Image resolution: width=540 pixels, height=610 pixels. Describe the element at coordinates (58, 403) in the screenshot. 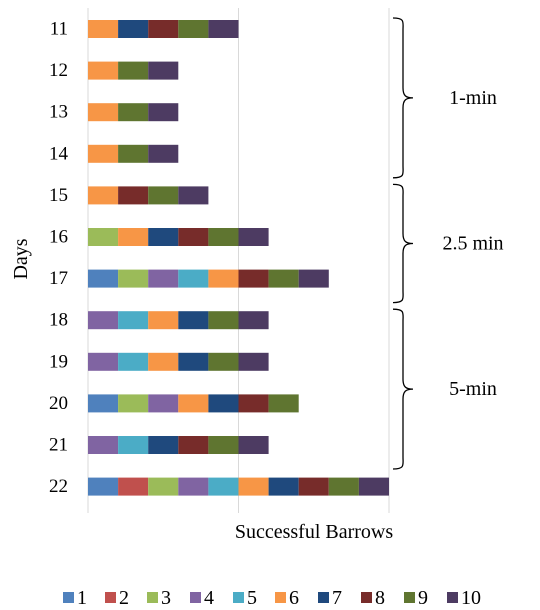

I see `y-tick-label-20: 20` at that location.